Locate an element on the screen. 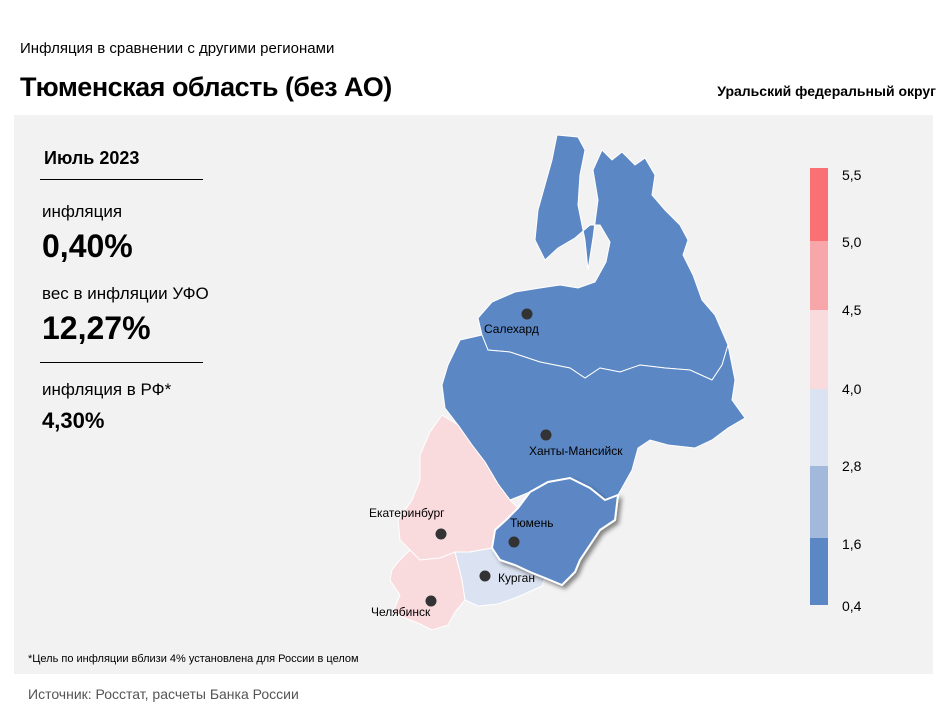 This screenshot has width=950, height=713. divider-bottom is located at coordinates (121, 362).